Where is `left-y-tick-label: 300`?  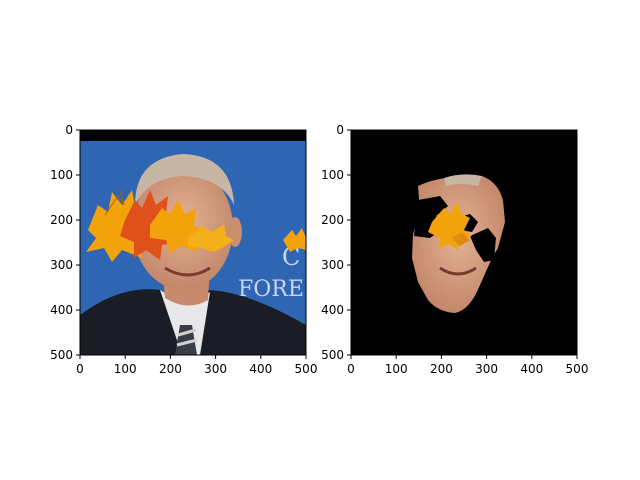
left-y-tick-label: 300 is located at coordinates (61, 265).